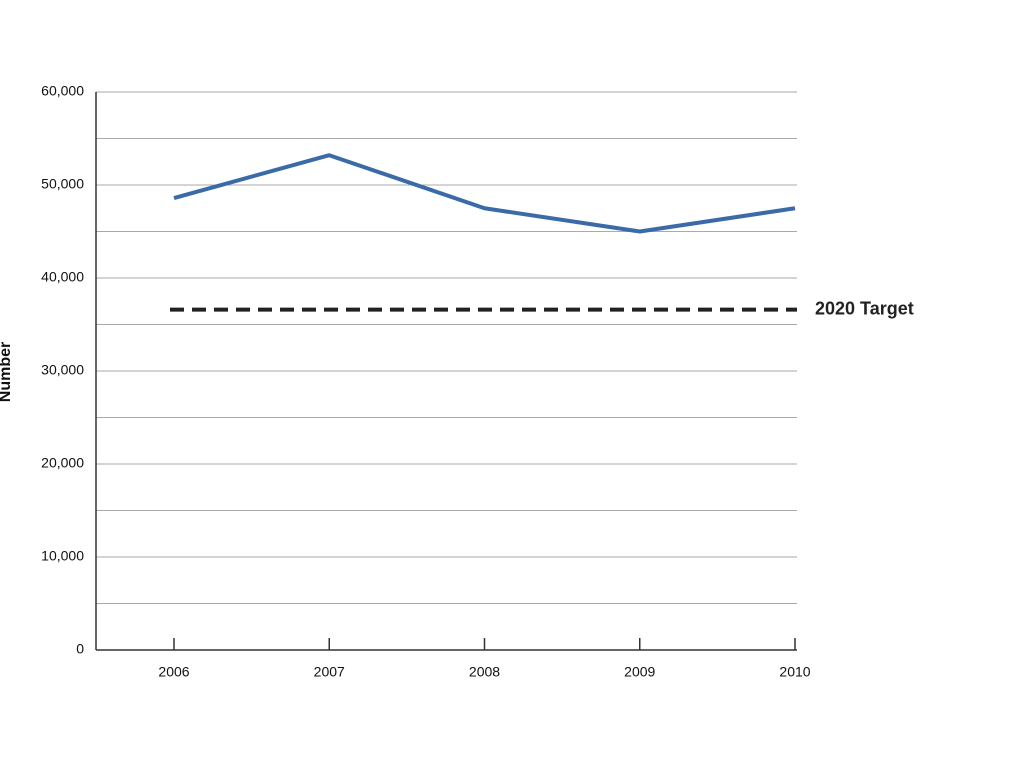 Image resolution: width=1024 pixels, height=768 pixels. I want to click on data-line, so click(484, 193).